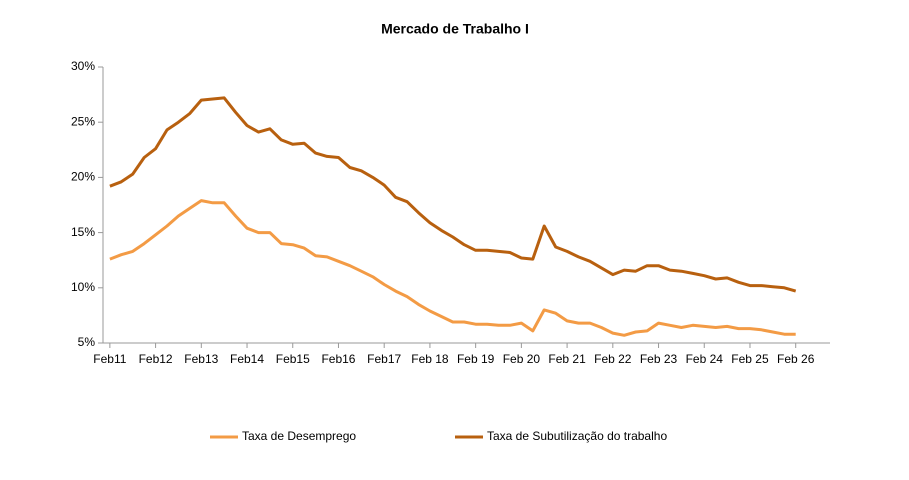 The image size is (909, 480). I want to click on x-tick-label: Feb 25, so click(750, 359).